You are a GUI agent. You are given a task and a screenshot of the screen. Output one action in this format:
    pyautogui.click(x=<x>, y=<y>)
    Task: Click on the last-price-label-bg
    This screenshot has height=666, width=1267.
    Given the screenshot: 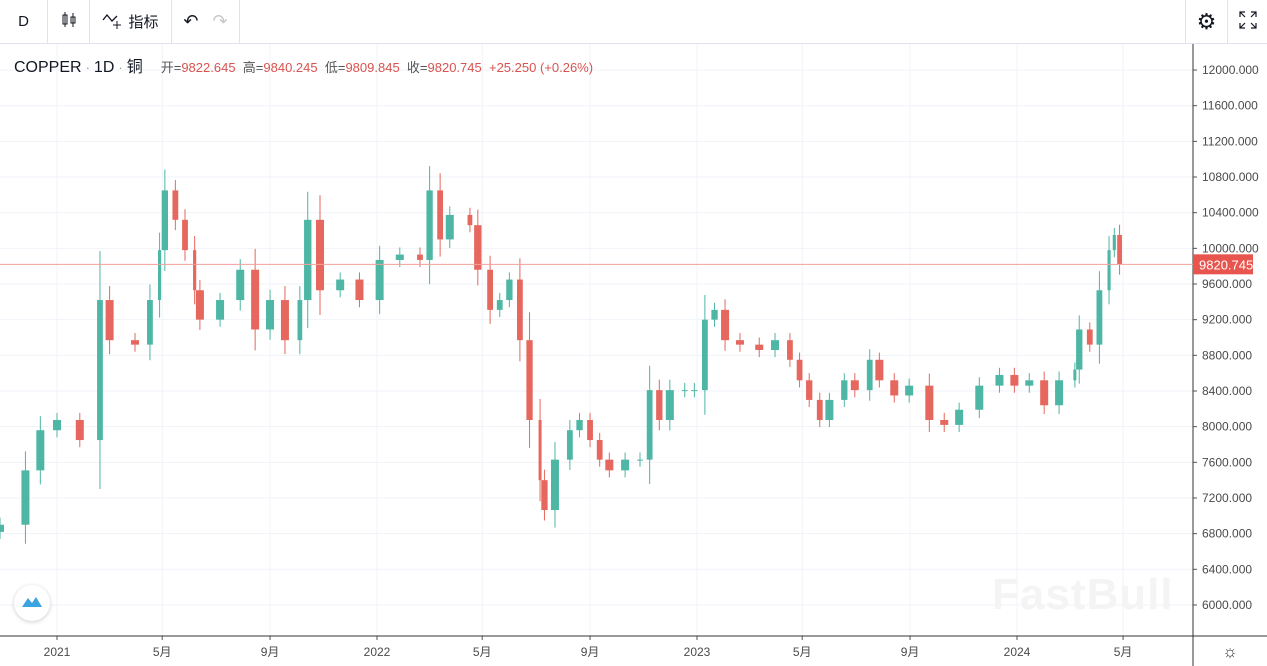 What is the action you would take?
    pyautogui.click(x=1223, y=264)
    